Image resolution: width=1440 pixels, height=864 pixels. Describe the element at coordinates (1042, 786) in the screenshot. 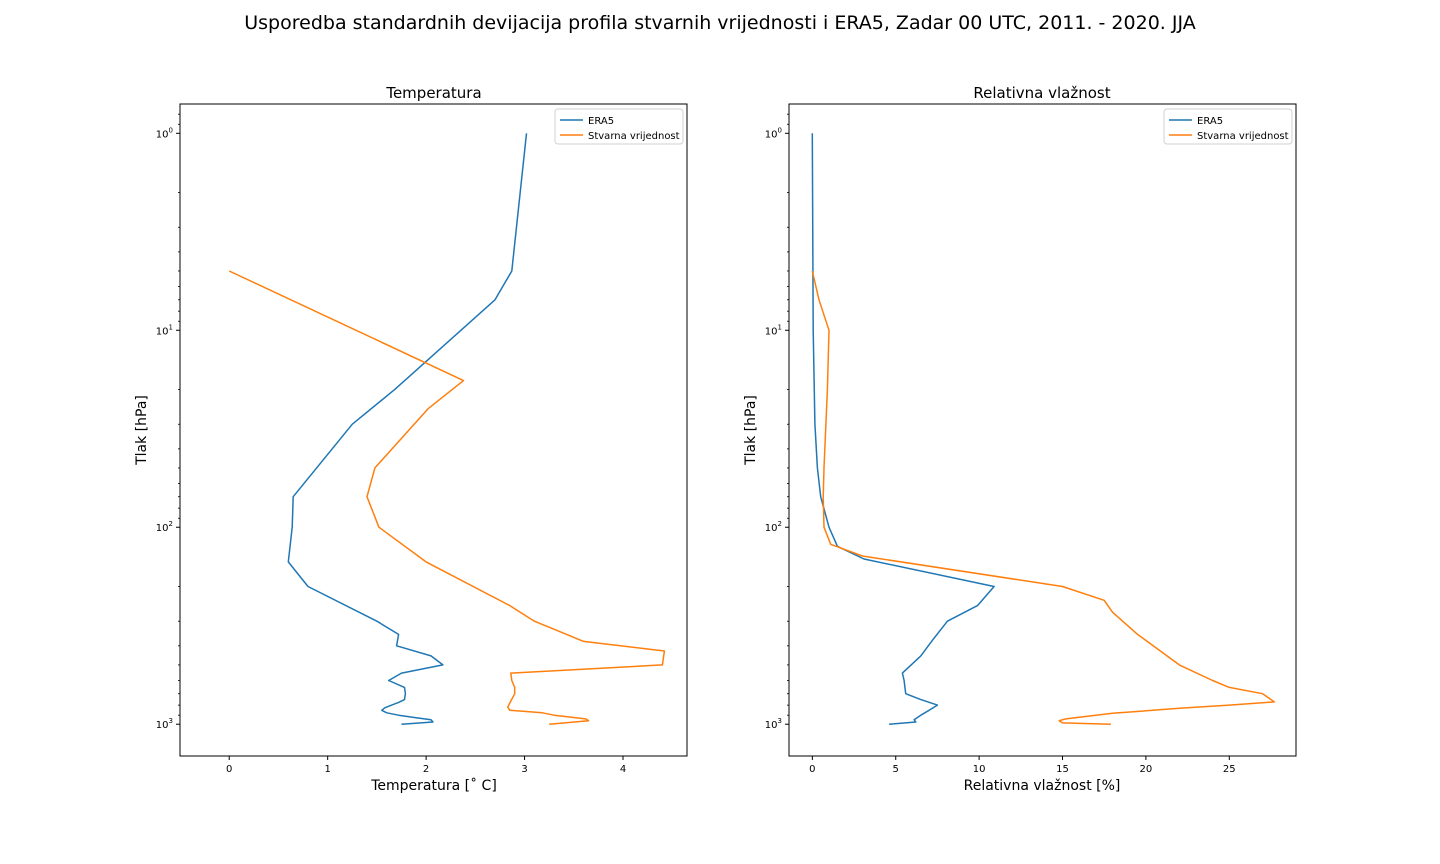

I see `rh-xlabel: Relativna vlažnost [%]` at that location.